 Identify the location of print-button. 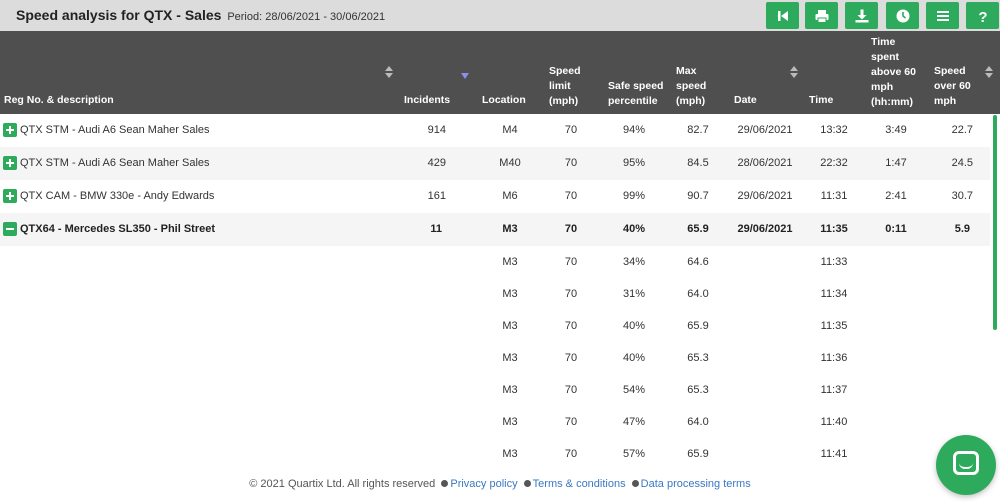
(821, 15).